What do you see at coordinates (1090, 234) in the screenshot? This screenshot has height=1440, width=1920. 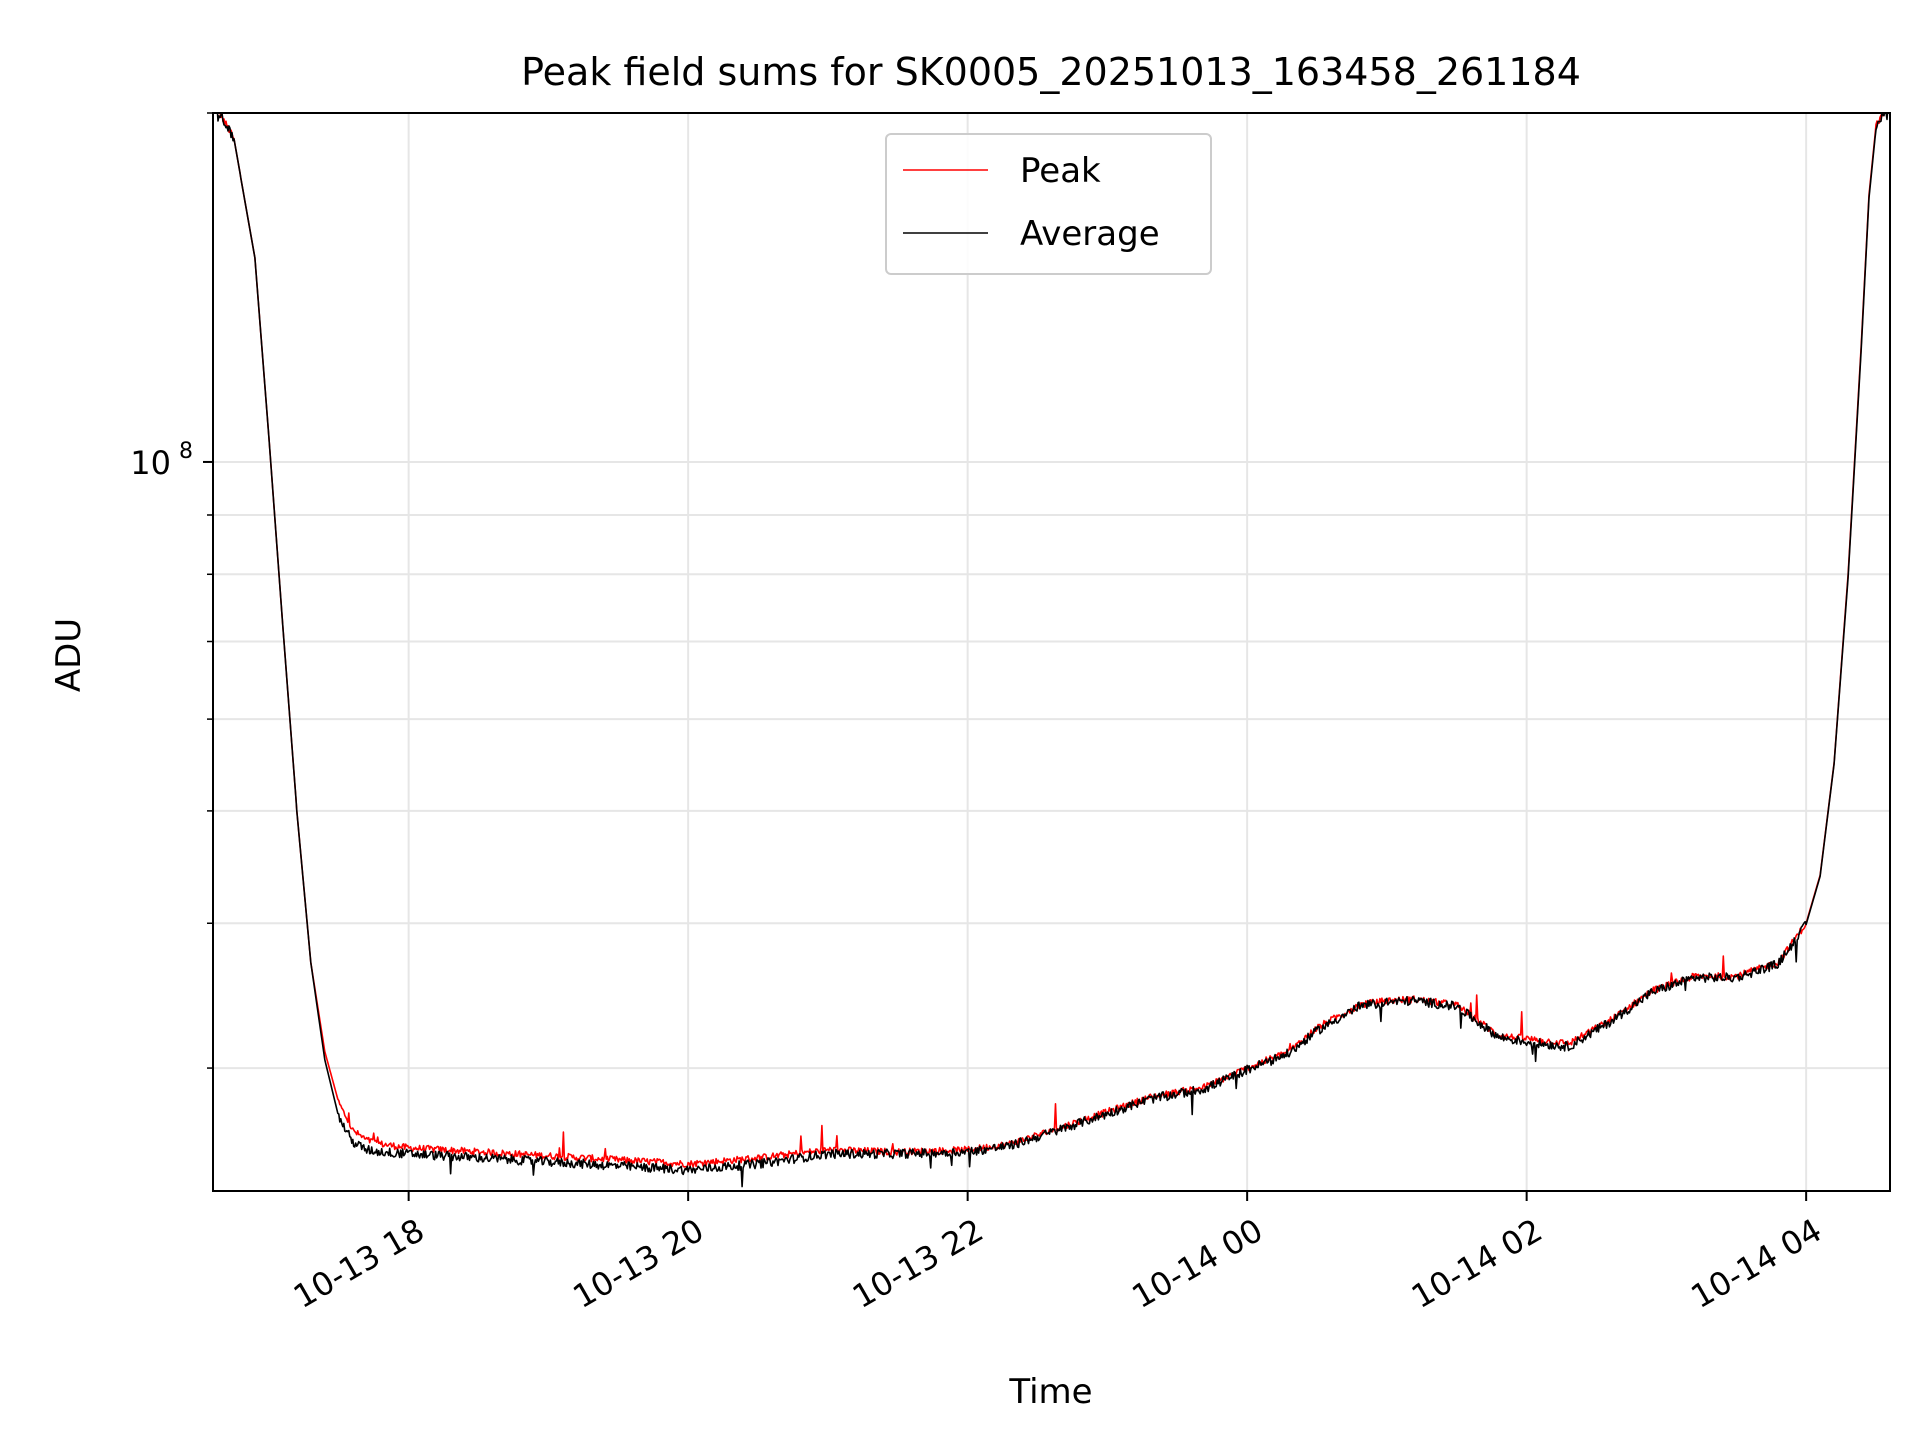 I see `legend-average-label: Average` at bounding box center [1090, 234].